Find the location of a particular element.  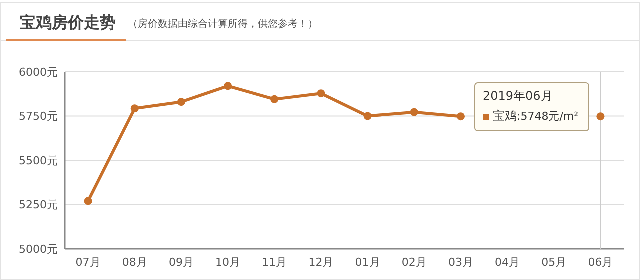

x-tick-label: 10月 is located at coordinates (228, 262).